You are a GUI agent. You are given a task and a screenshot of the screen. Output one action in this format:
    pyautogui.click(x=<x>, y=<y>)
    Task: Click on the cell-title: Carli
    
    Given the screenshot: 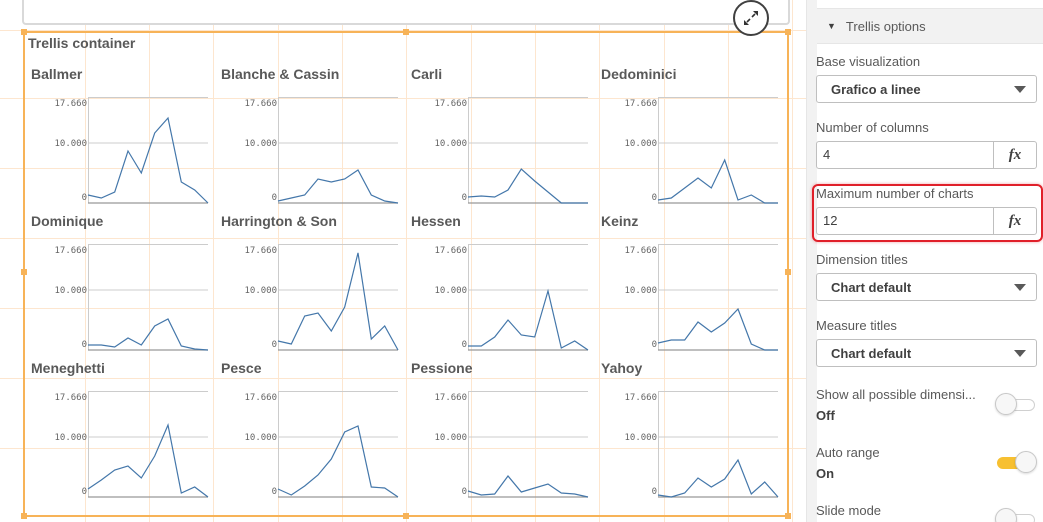 What is the action you would take?
    pyautogui.click(x=427, y=74)
    